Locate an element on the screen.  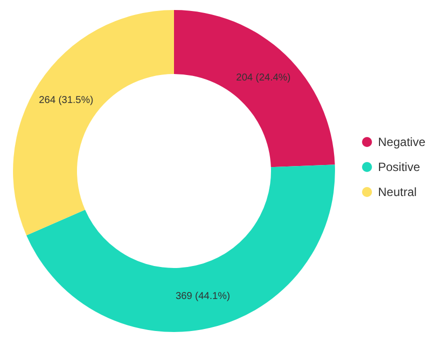
data-label: 204 (24.4%) is located at coordinates (263, 78).